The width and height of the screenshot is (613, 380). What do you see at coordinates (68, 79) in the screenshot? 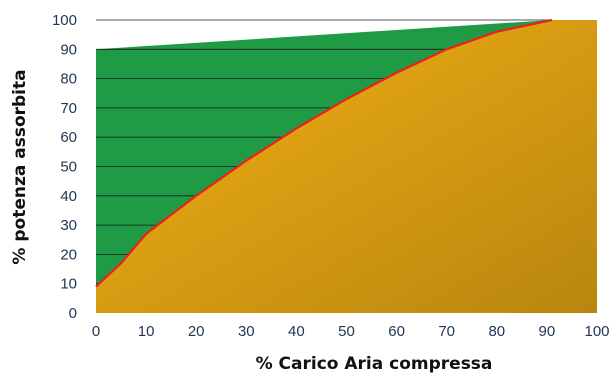
I see `y-tick-label-80: 80` at bounding box center [68, 79].